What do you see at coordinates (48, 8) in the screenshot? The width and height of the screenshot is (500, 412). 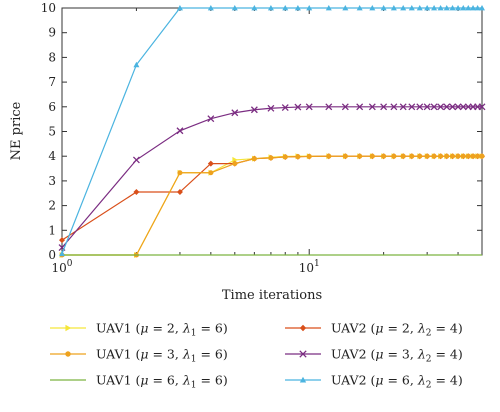 I see `y-tick-label: 10` at bounding box center [48, 8].